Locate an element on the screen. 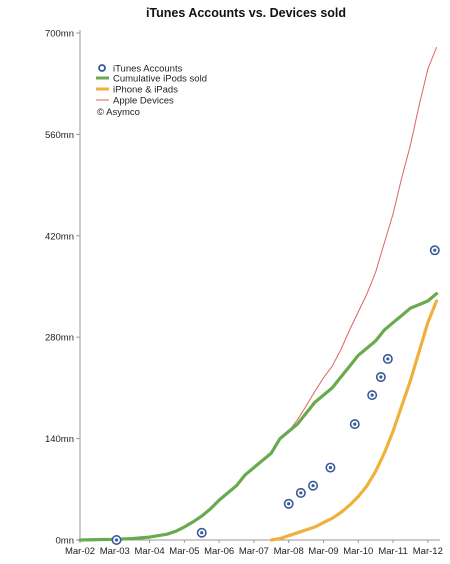 The width and height of the screenshot is (450, 564). legend-label-iphone-ipads: iPhone & iPads is located at coordinates (145, 90).